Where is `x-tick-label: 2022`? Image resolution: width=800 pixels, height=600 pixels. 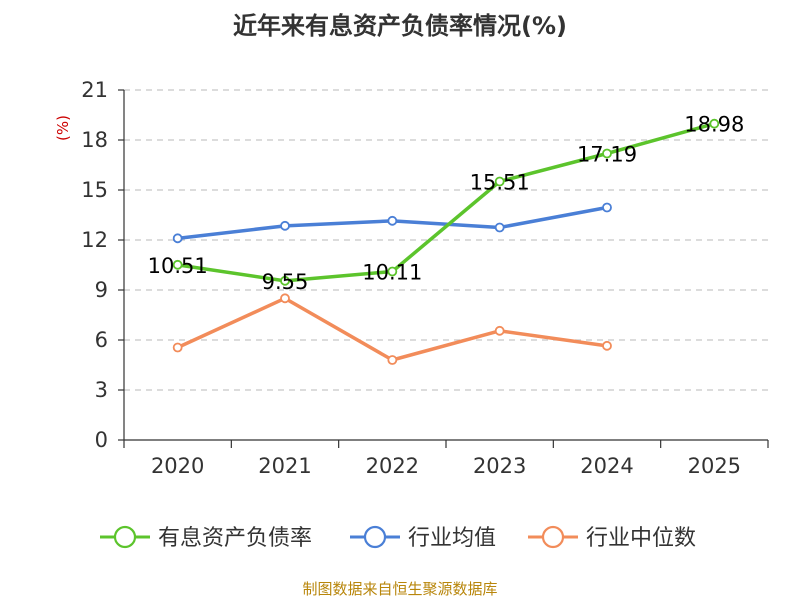 x-tick-label: 2022 is located at coordinates (392, 466).